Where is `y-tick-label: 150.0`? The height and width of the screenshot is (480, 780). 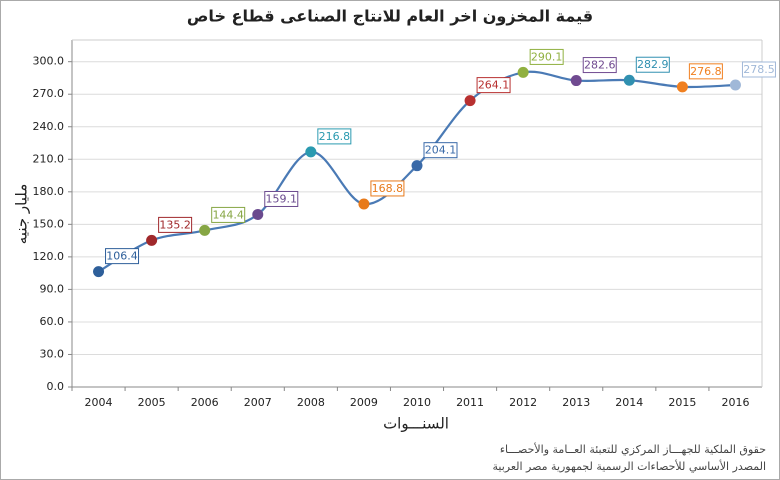
y-tick-label: 150.0 is located at coordinates (49, 223).